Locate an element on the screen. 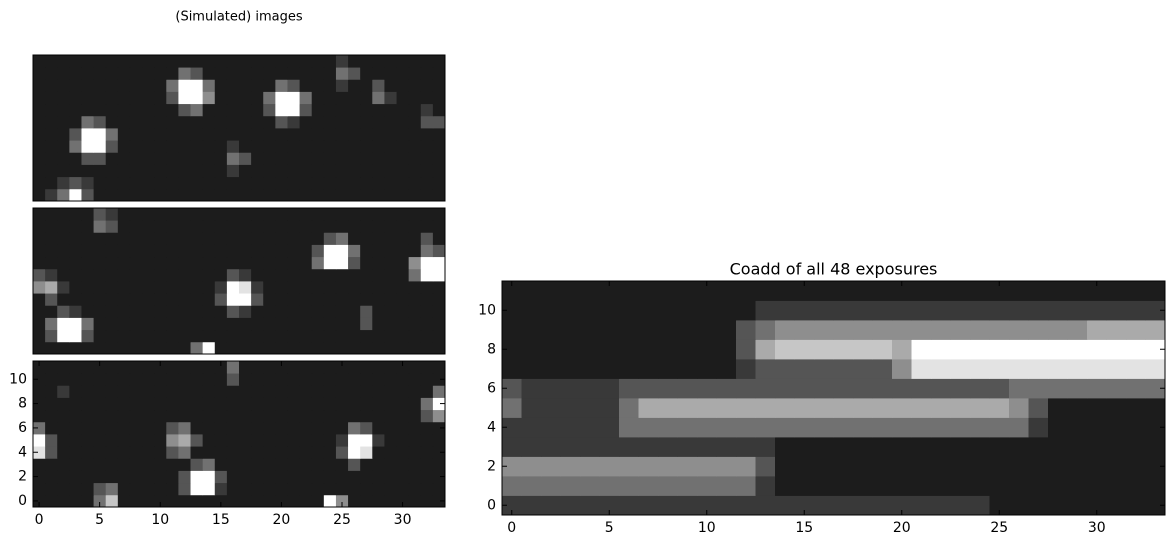 This screenshot has height=540, width=1169. x-tick-label: 5 is located at coordinates (99, 520).